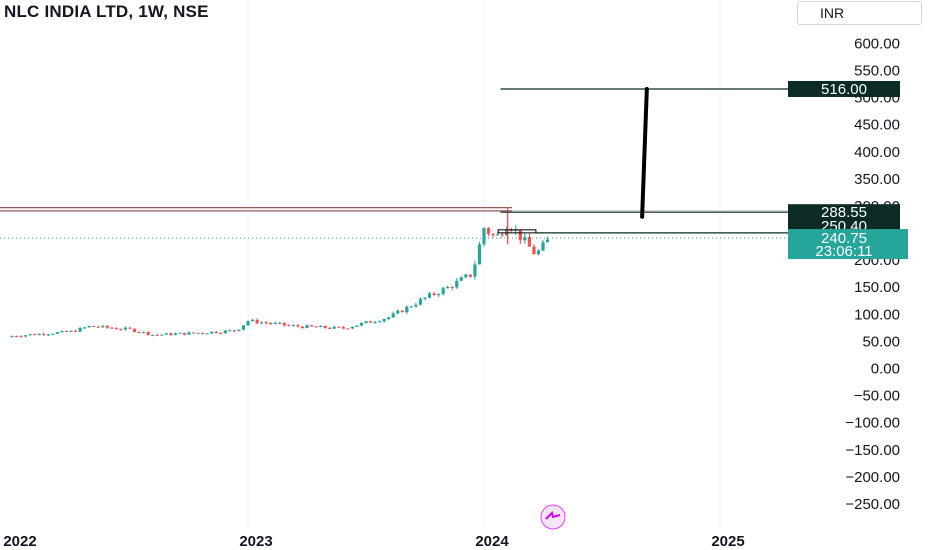 The height and width of the screenshot is (550, 932). Describe the element at coordinates (255, 541) in the screenshot. I see `x-tick-label: 2023` at that location.